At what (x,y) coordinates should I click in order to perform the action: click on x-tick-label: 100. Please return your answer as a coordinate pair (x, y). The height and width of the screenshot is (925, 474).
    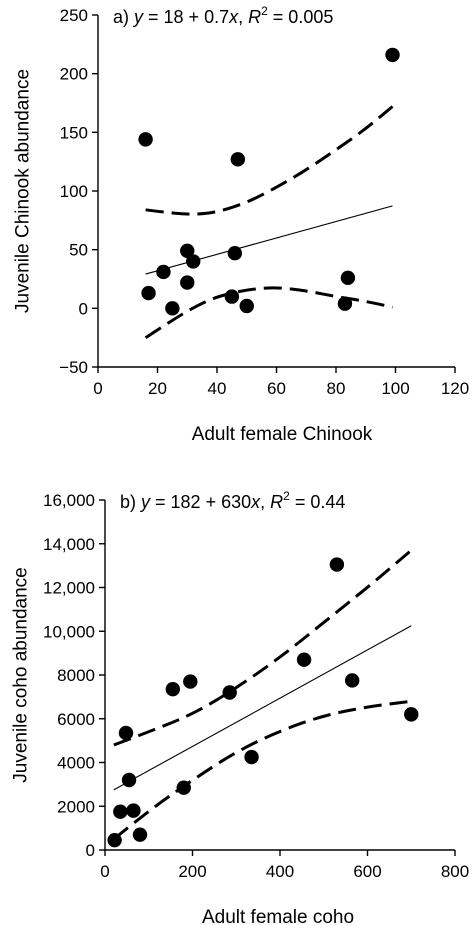
    Looking at the image, I should click on (395, 388).